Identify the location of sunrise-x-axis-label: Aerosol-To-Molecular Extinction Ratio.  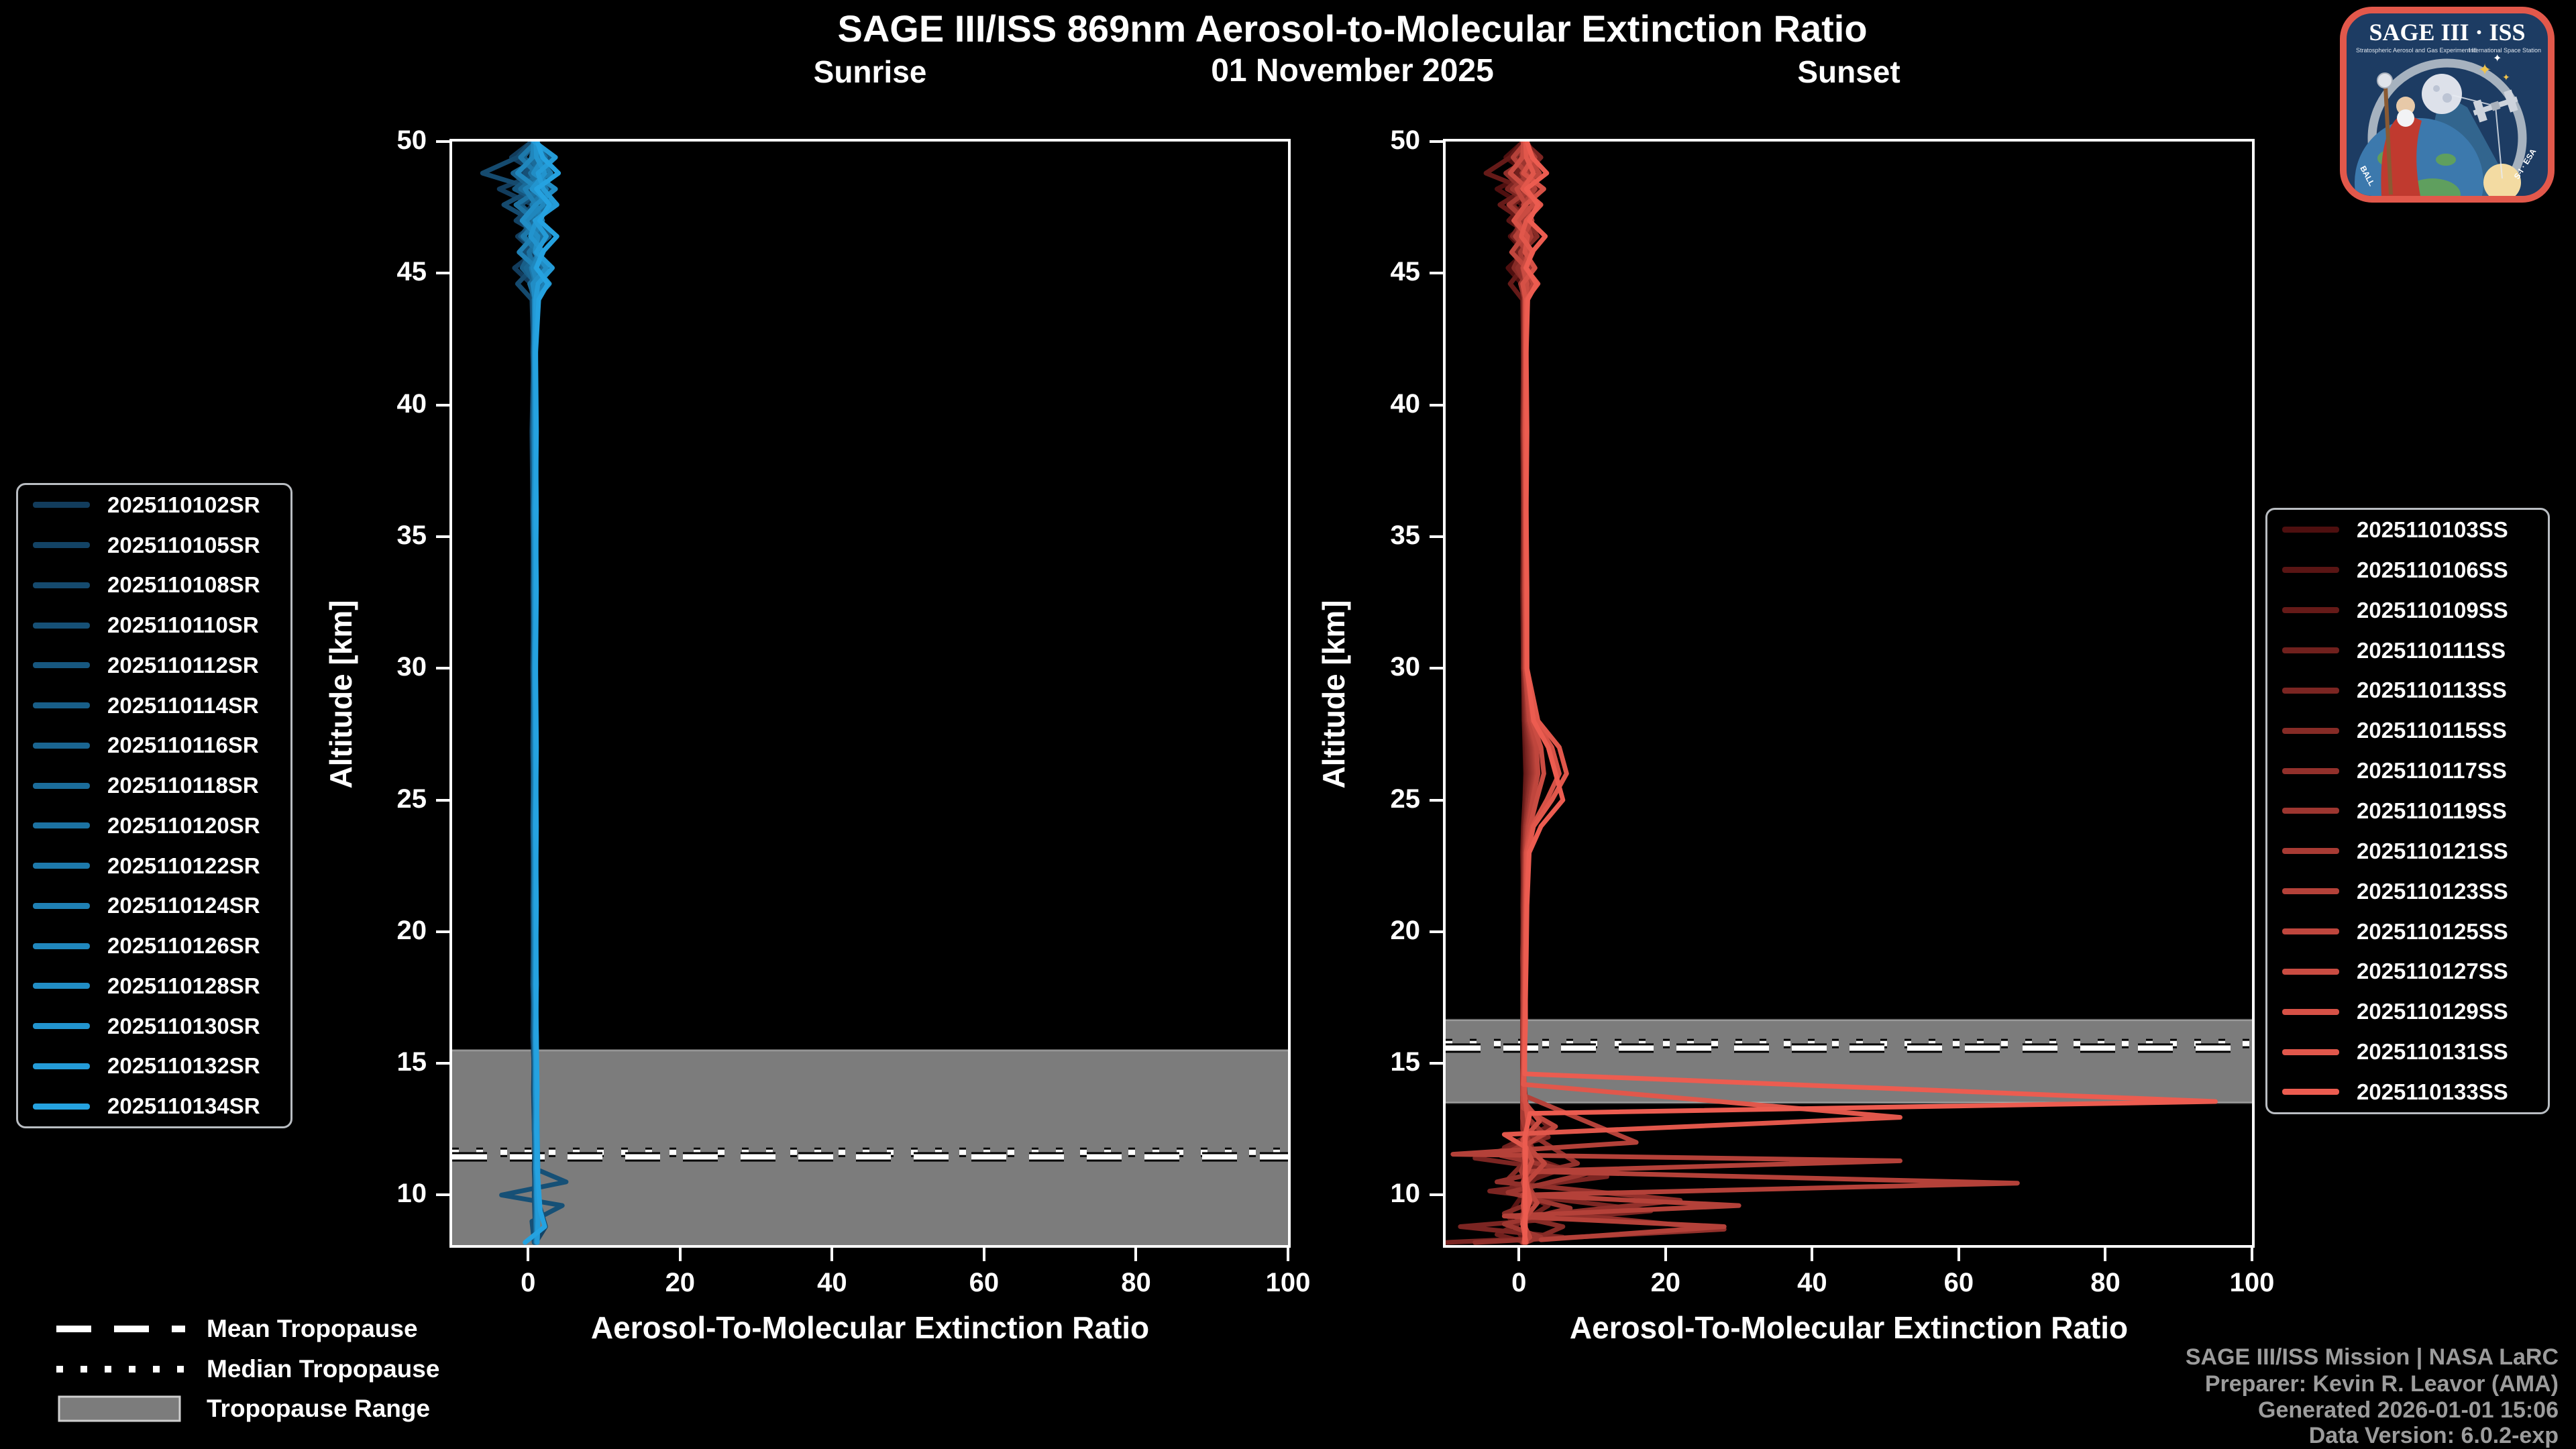
(870, 1327).